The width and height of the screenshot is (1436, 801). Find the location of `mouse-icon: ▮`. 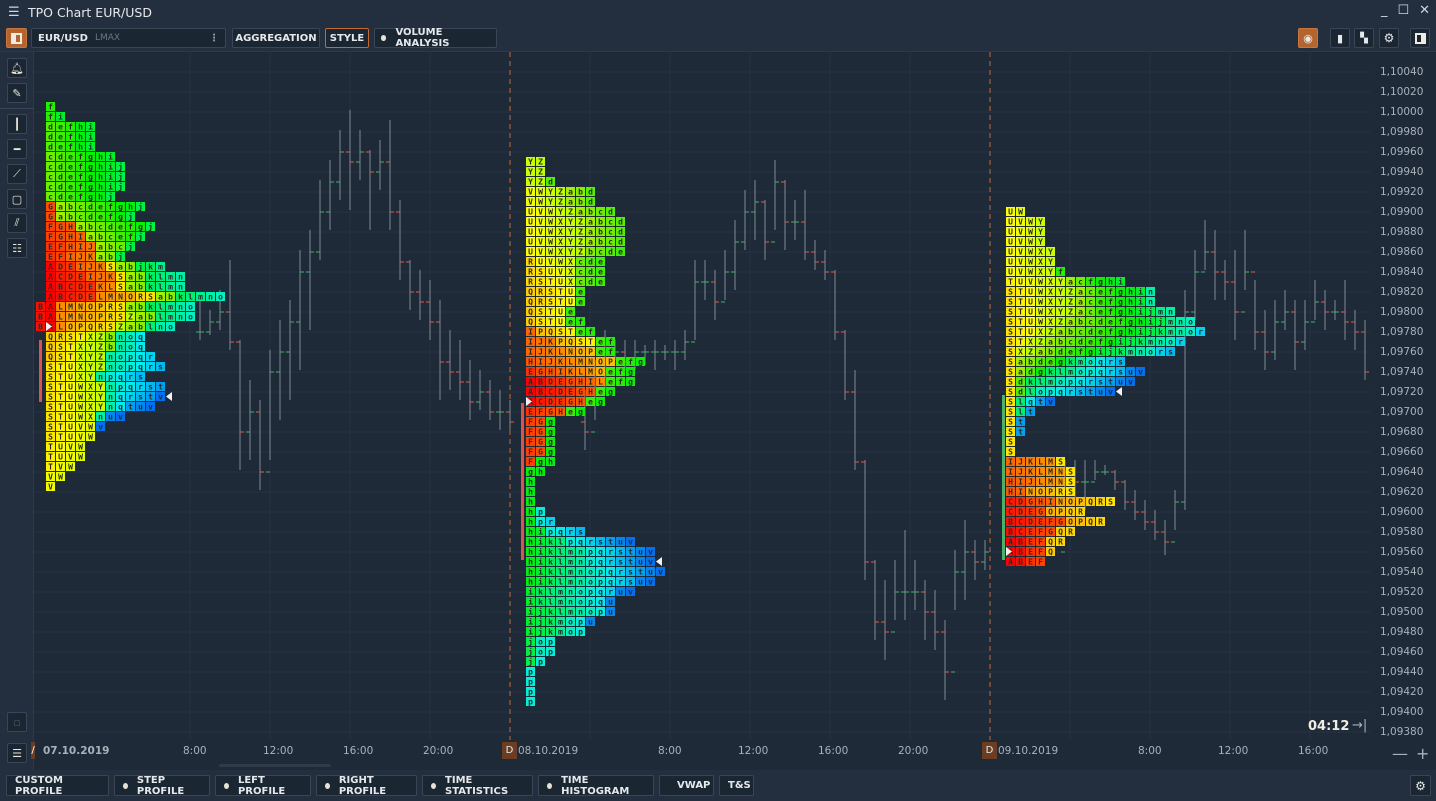

mouse-icon: ▮ is located at coordinates (1340, 38).